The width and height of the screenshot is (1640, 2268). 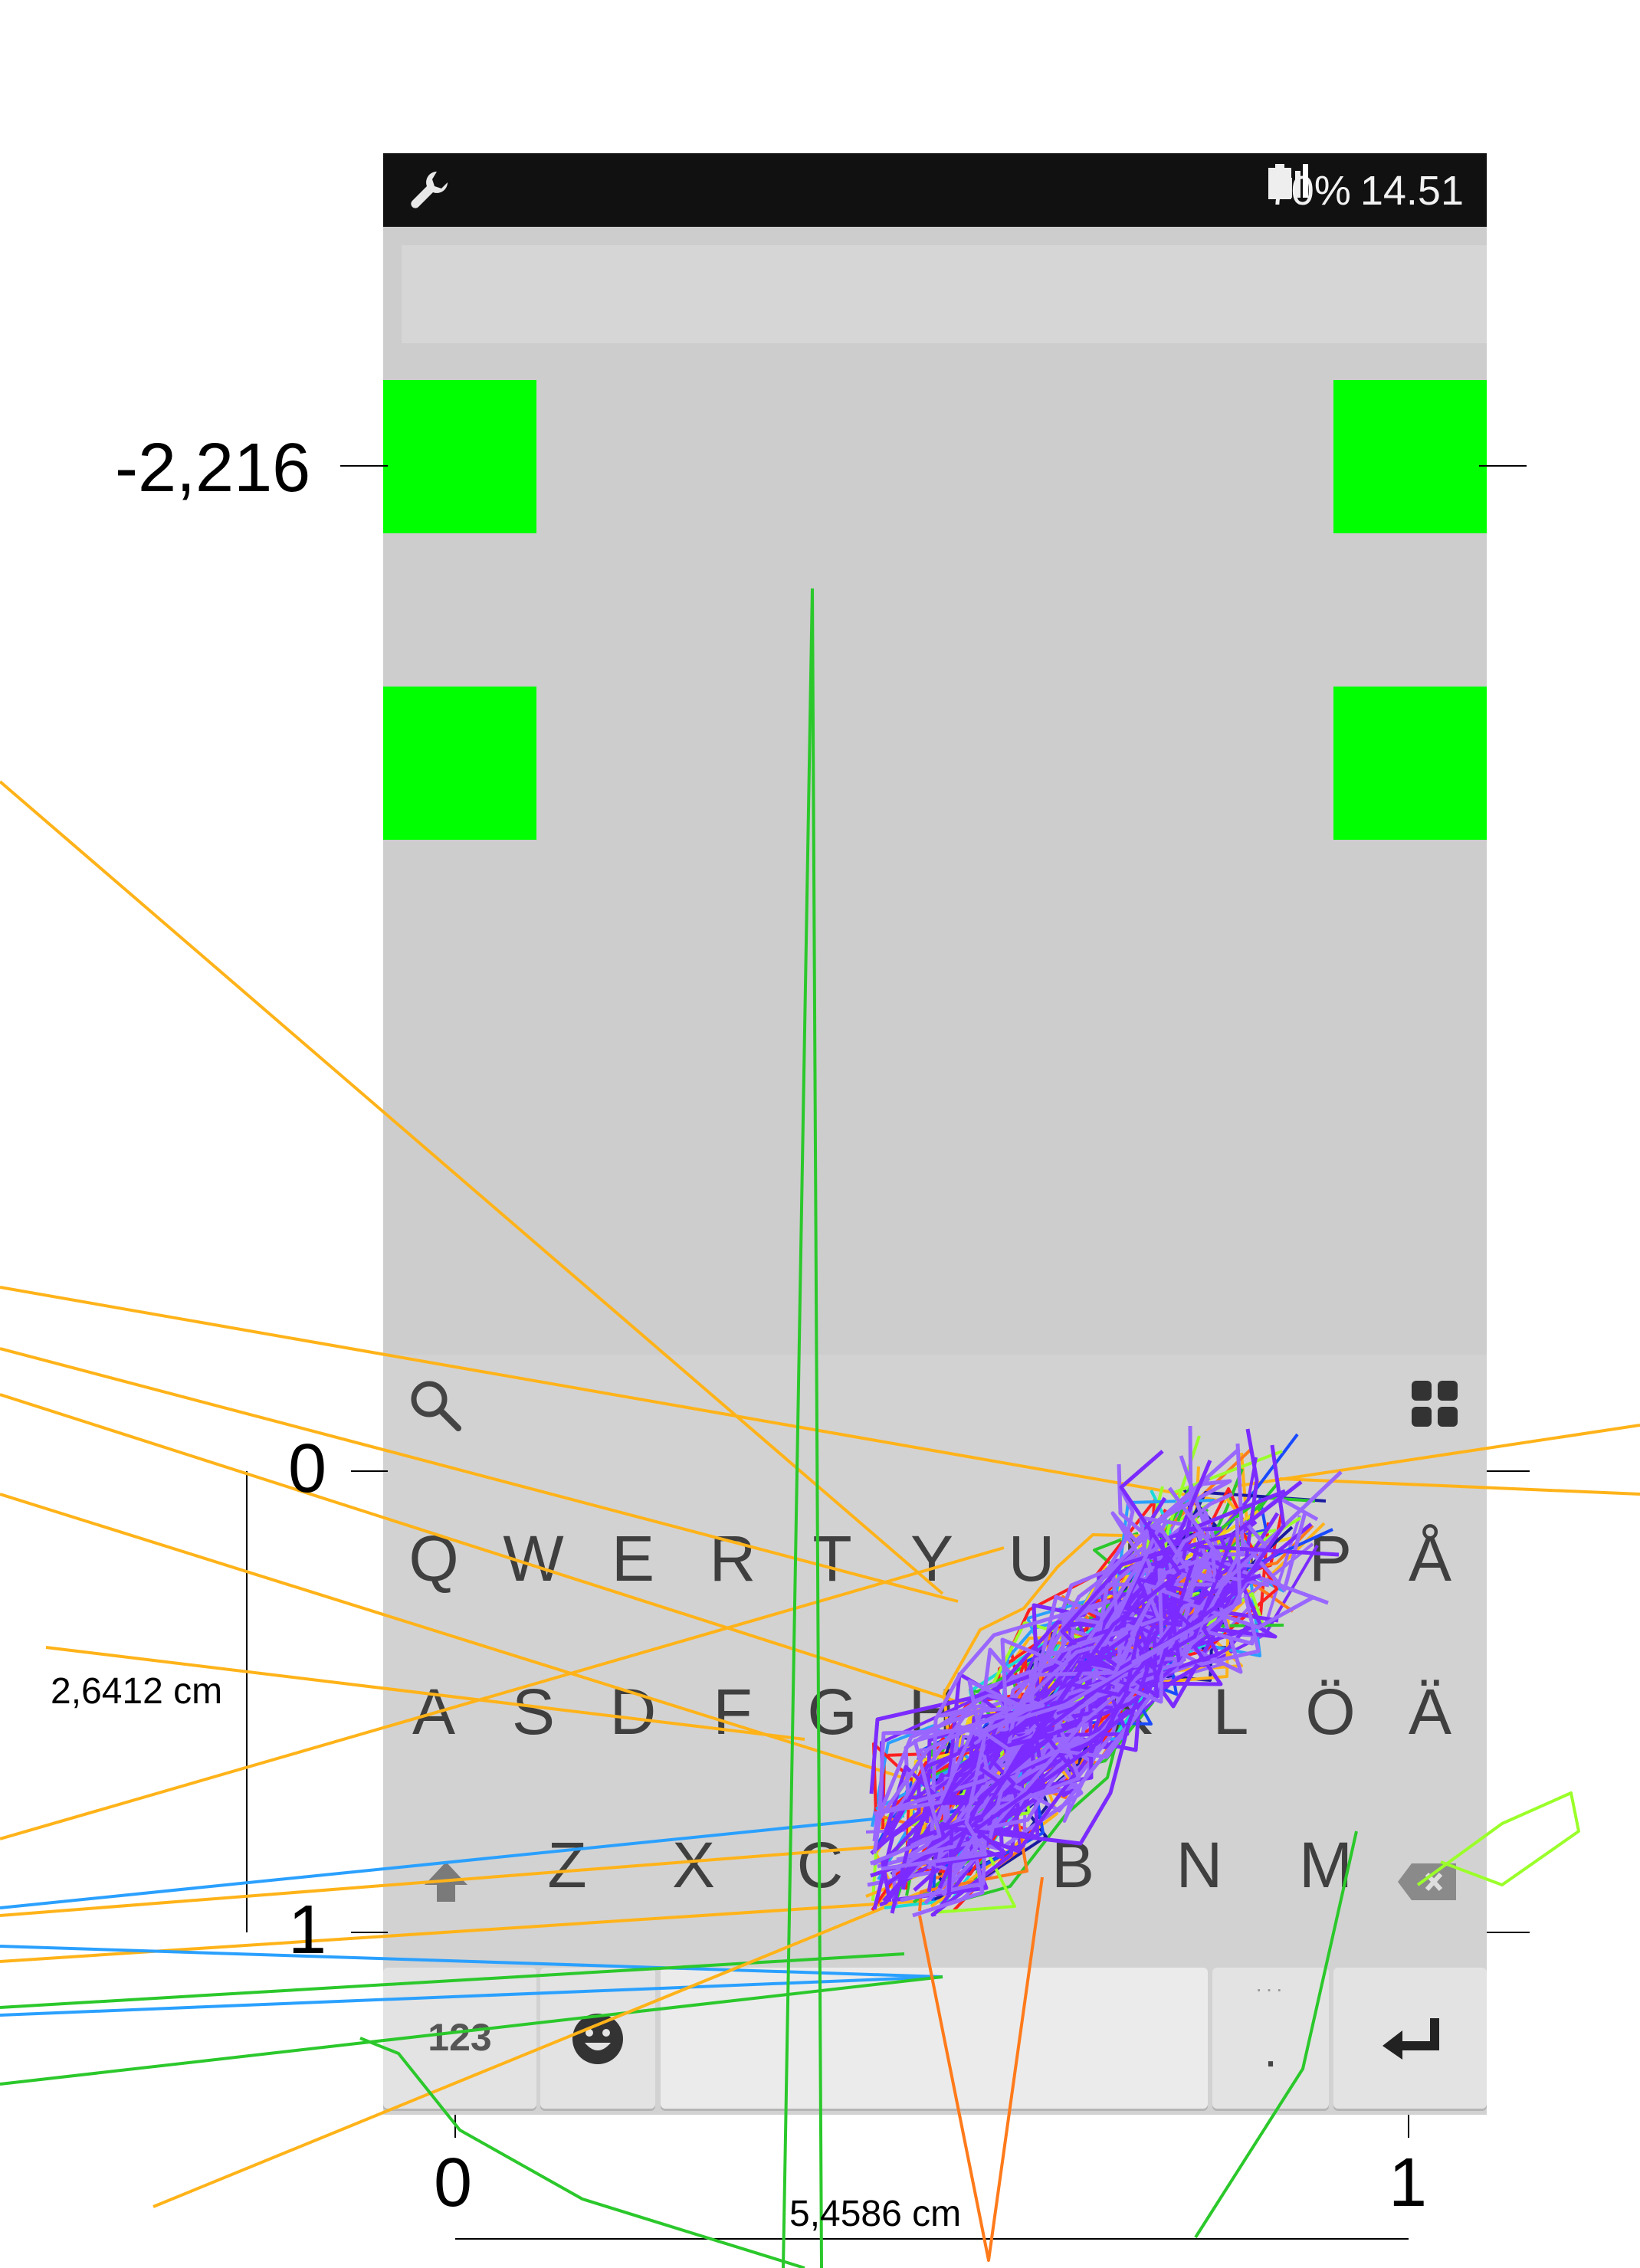 What do you see at coordinates (567, 1865) in the screenshot?
I see `key-z: Z` at bounding box center [567, 1865].